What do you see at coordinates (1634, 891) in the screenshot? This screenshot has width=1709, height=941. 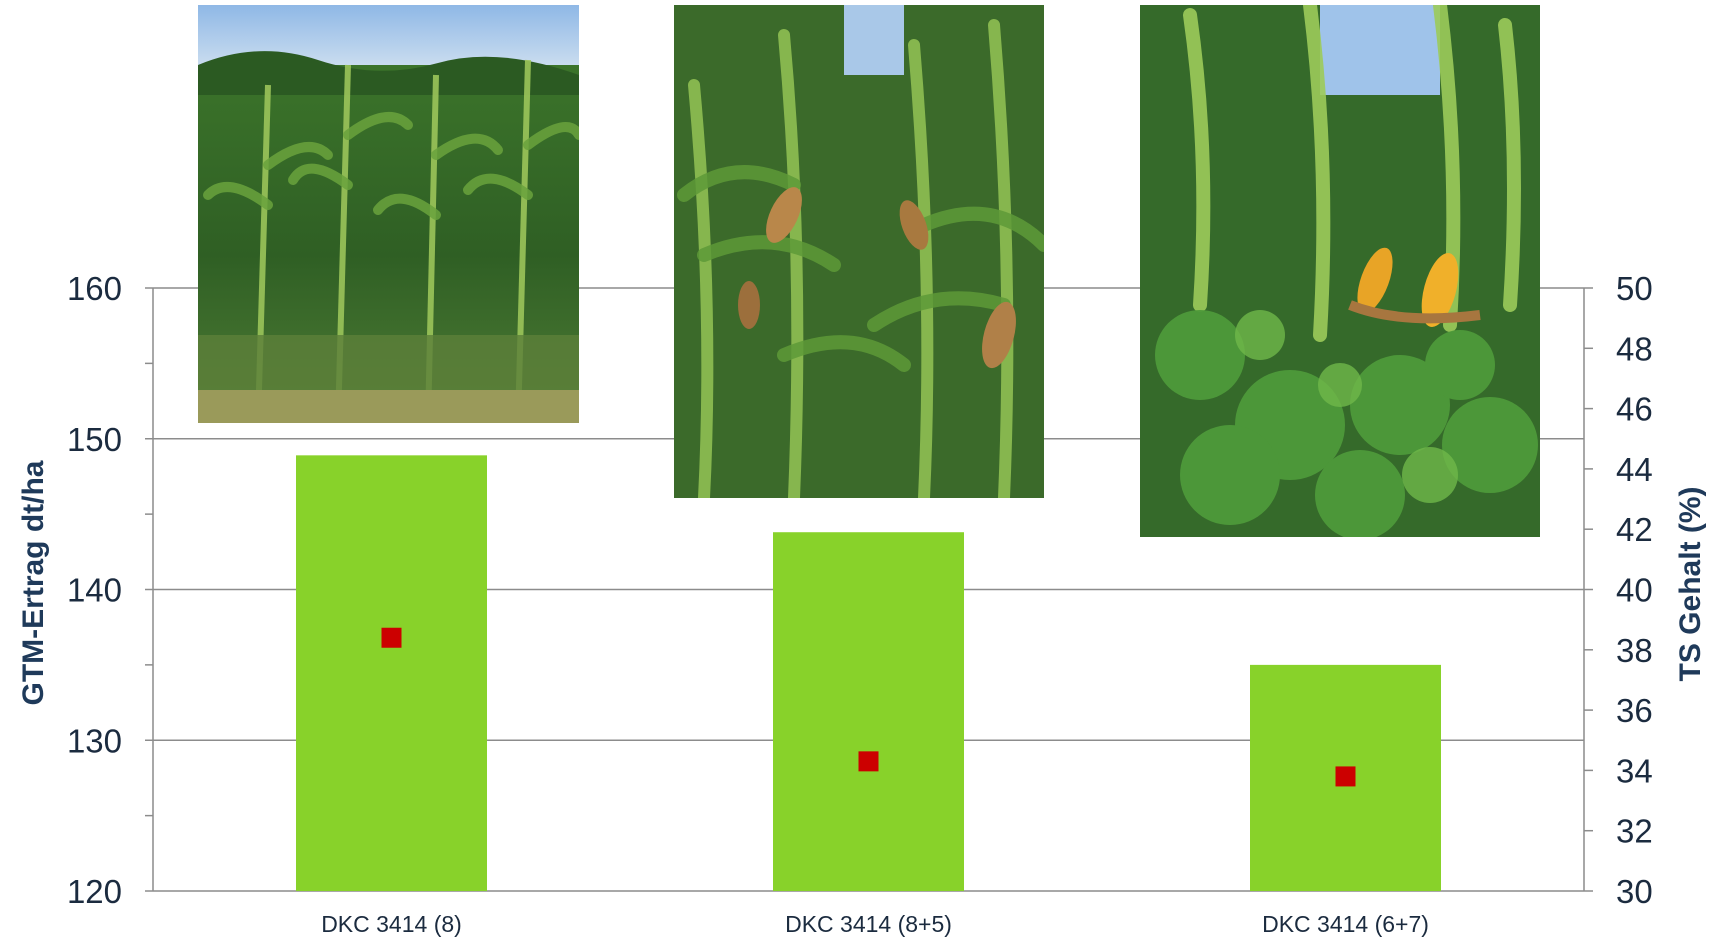 I see `y-tick-label-right: 30` at bounding box center [1634, 891].